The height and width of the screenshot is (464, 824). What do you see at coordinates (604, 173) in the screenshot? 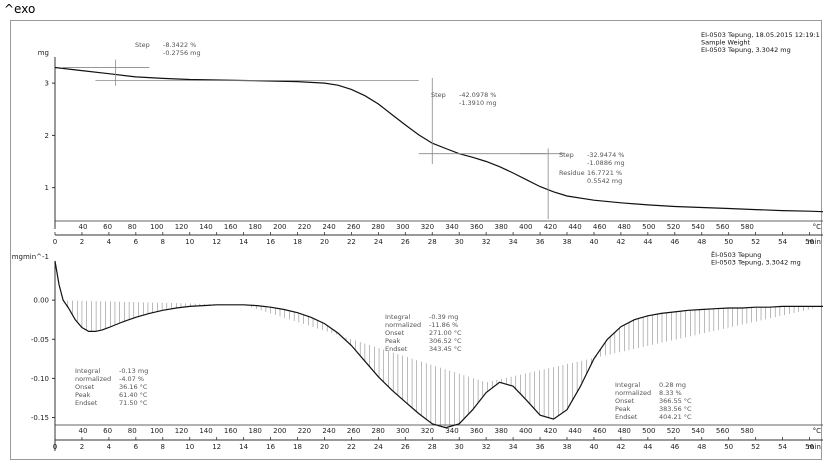
I see `residue-value: 16.7721 %` at bounding box center [604, 173].